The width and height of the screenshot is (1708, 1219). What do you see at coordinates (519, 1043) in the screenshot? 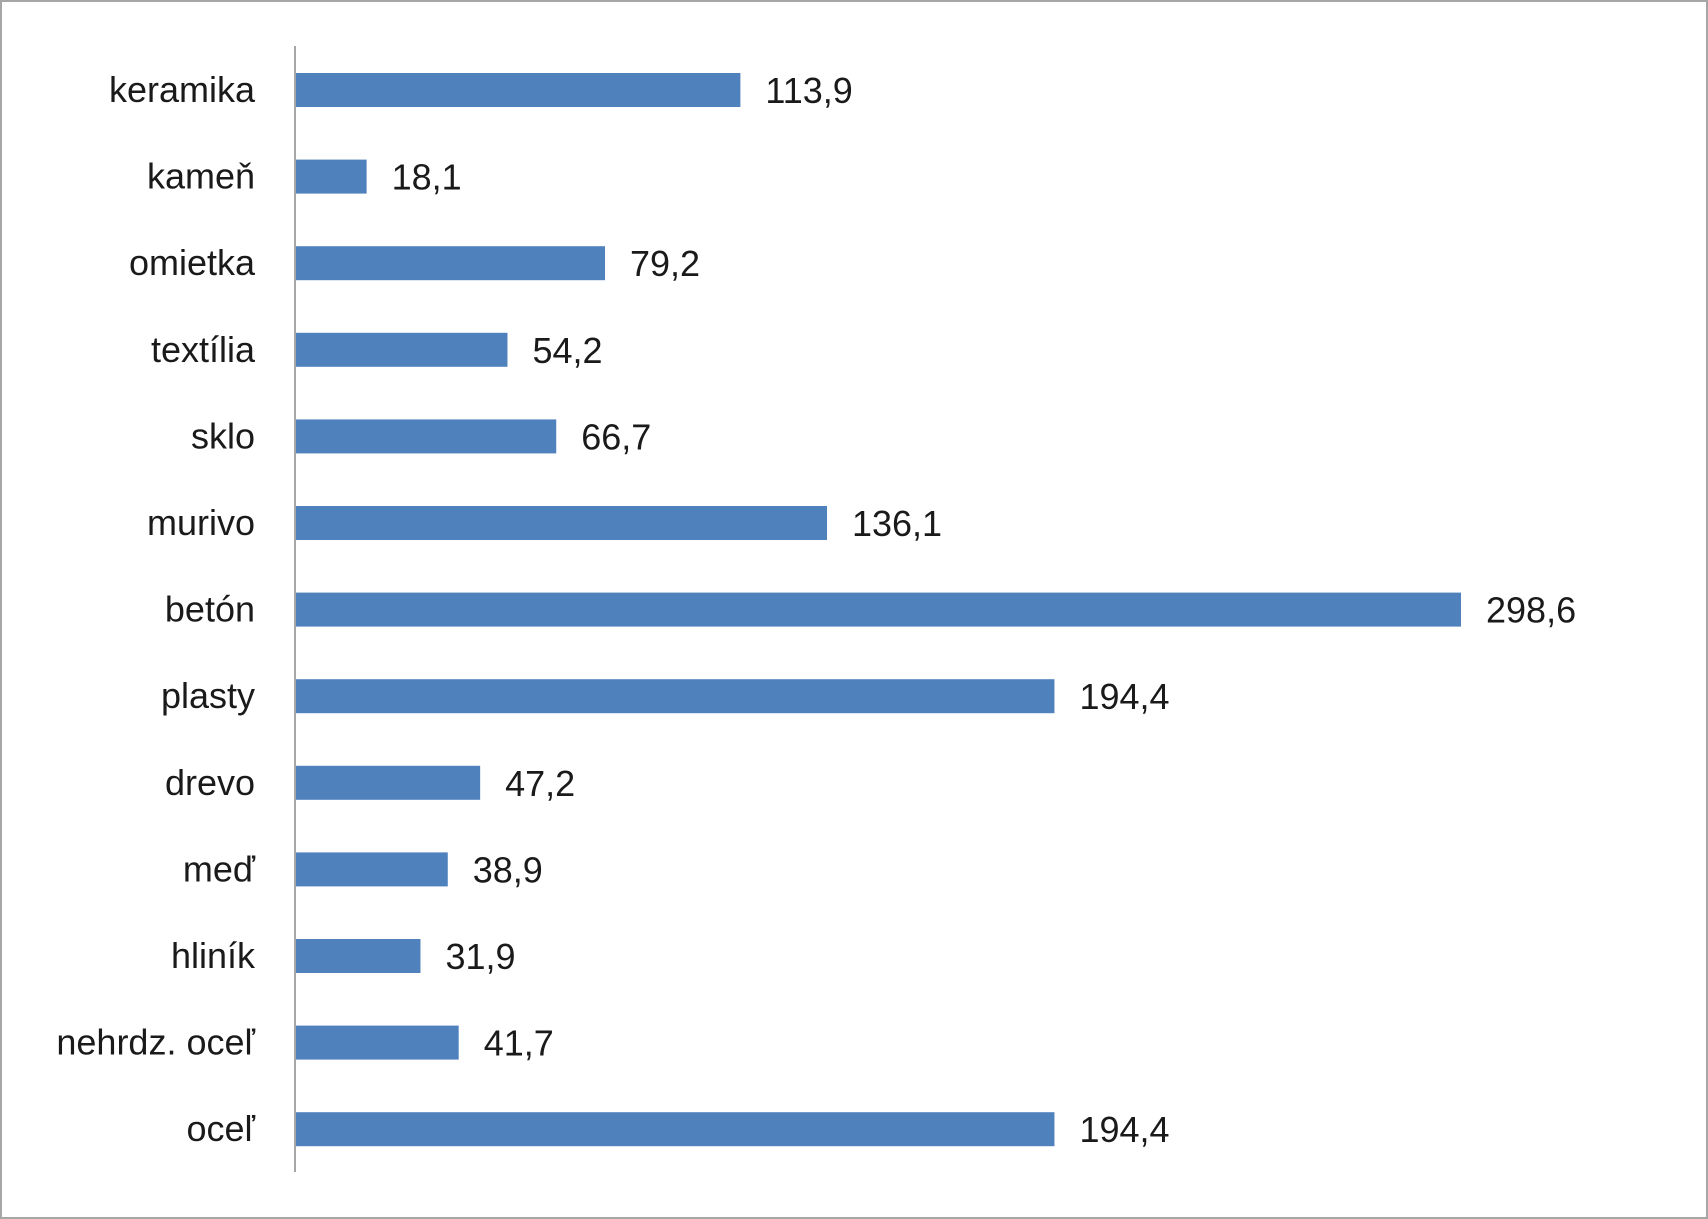
I see `value-label: 41,7` at bounding box center [519, 1043].